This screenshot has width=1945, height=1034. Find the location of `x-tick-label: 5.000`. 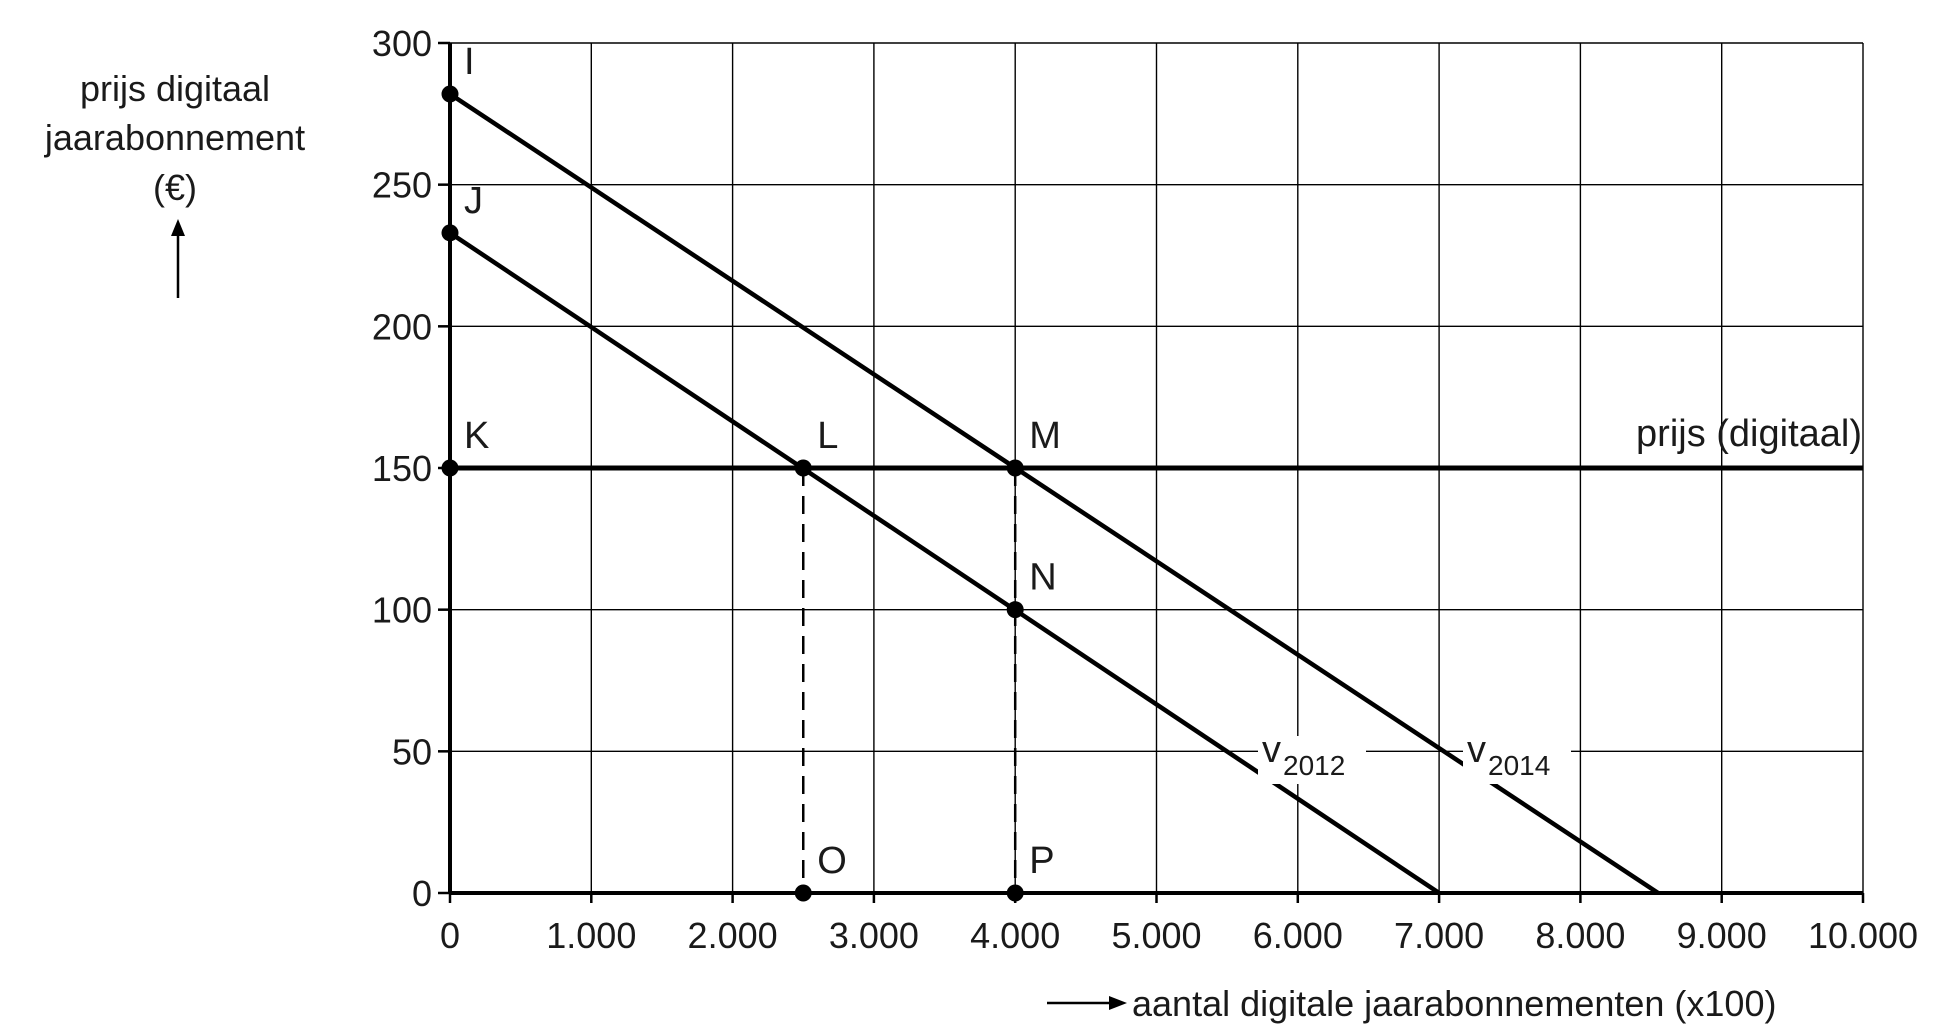

x-tick-label: 5.000 is located at coordinates (1156, 935).